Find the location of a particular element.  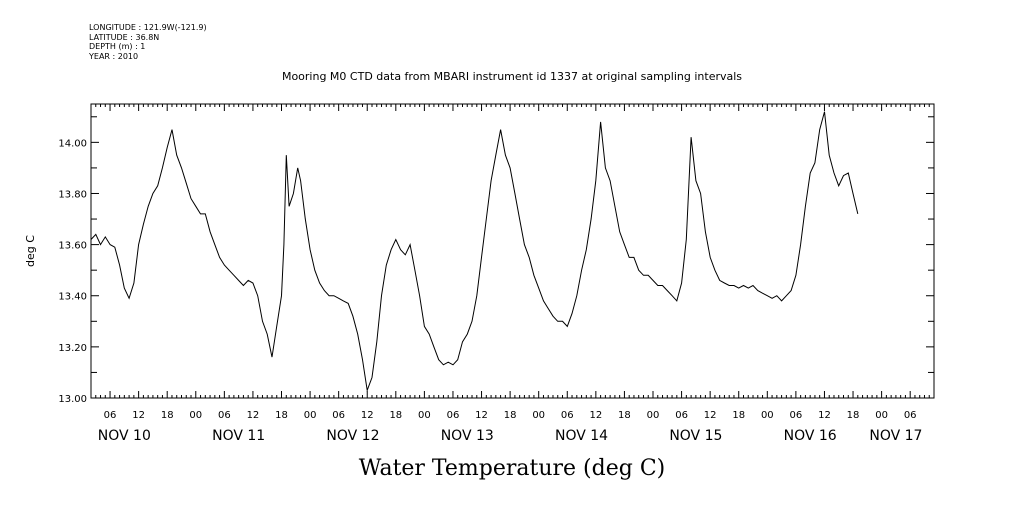

y-tick-label: 13.60 is located at coordinates (72, 246).